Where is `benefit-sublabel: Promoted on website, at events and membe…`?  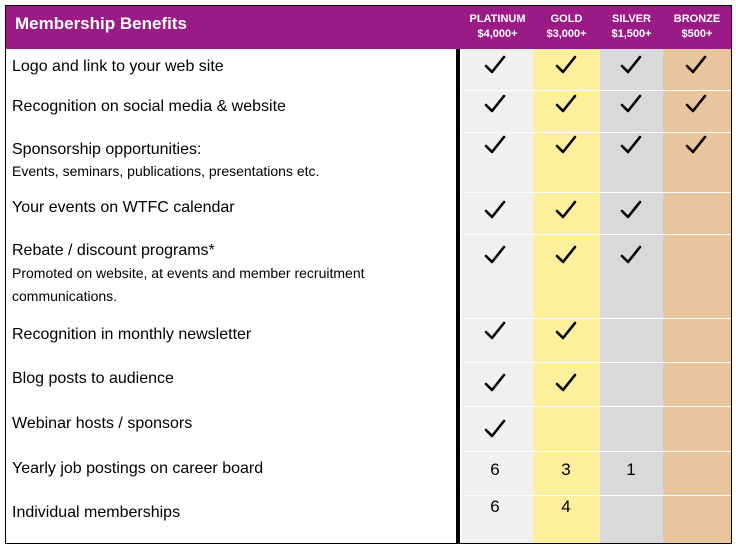
benefit-sublabel: Promoted on website, at events and membe… is located at coordinates (188, 284).